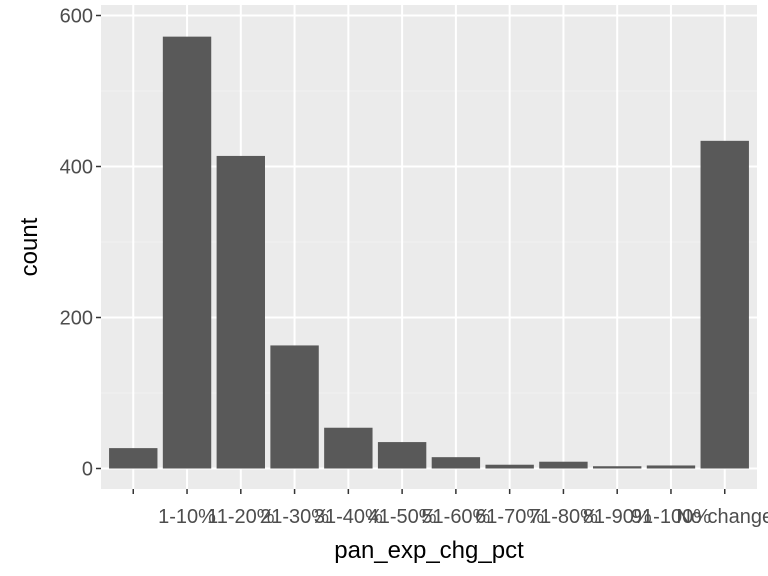  I want to click on x-tick-label: 91-100%, so click(671, 517).